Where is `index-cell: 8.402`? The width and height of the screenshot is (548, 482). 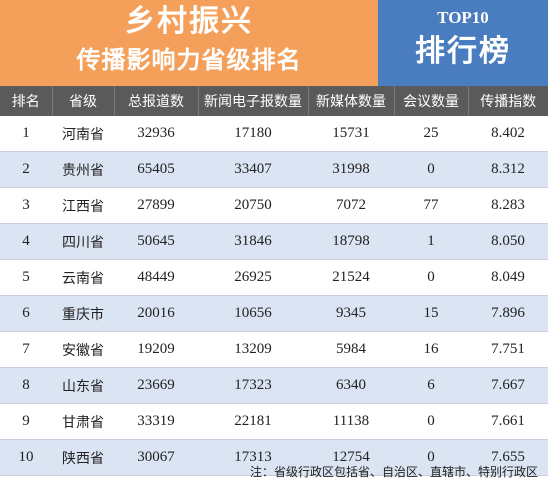 index-cell: 8.402 is located at coordinates (508, 134).